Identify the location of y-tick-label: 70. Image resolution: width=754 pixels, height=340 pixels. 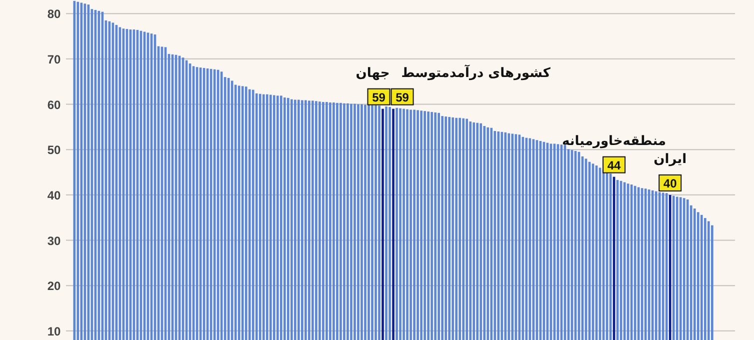
(54, 59).